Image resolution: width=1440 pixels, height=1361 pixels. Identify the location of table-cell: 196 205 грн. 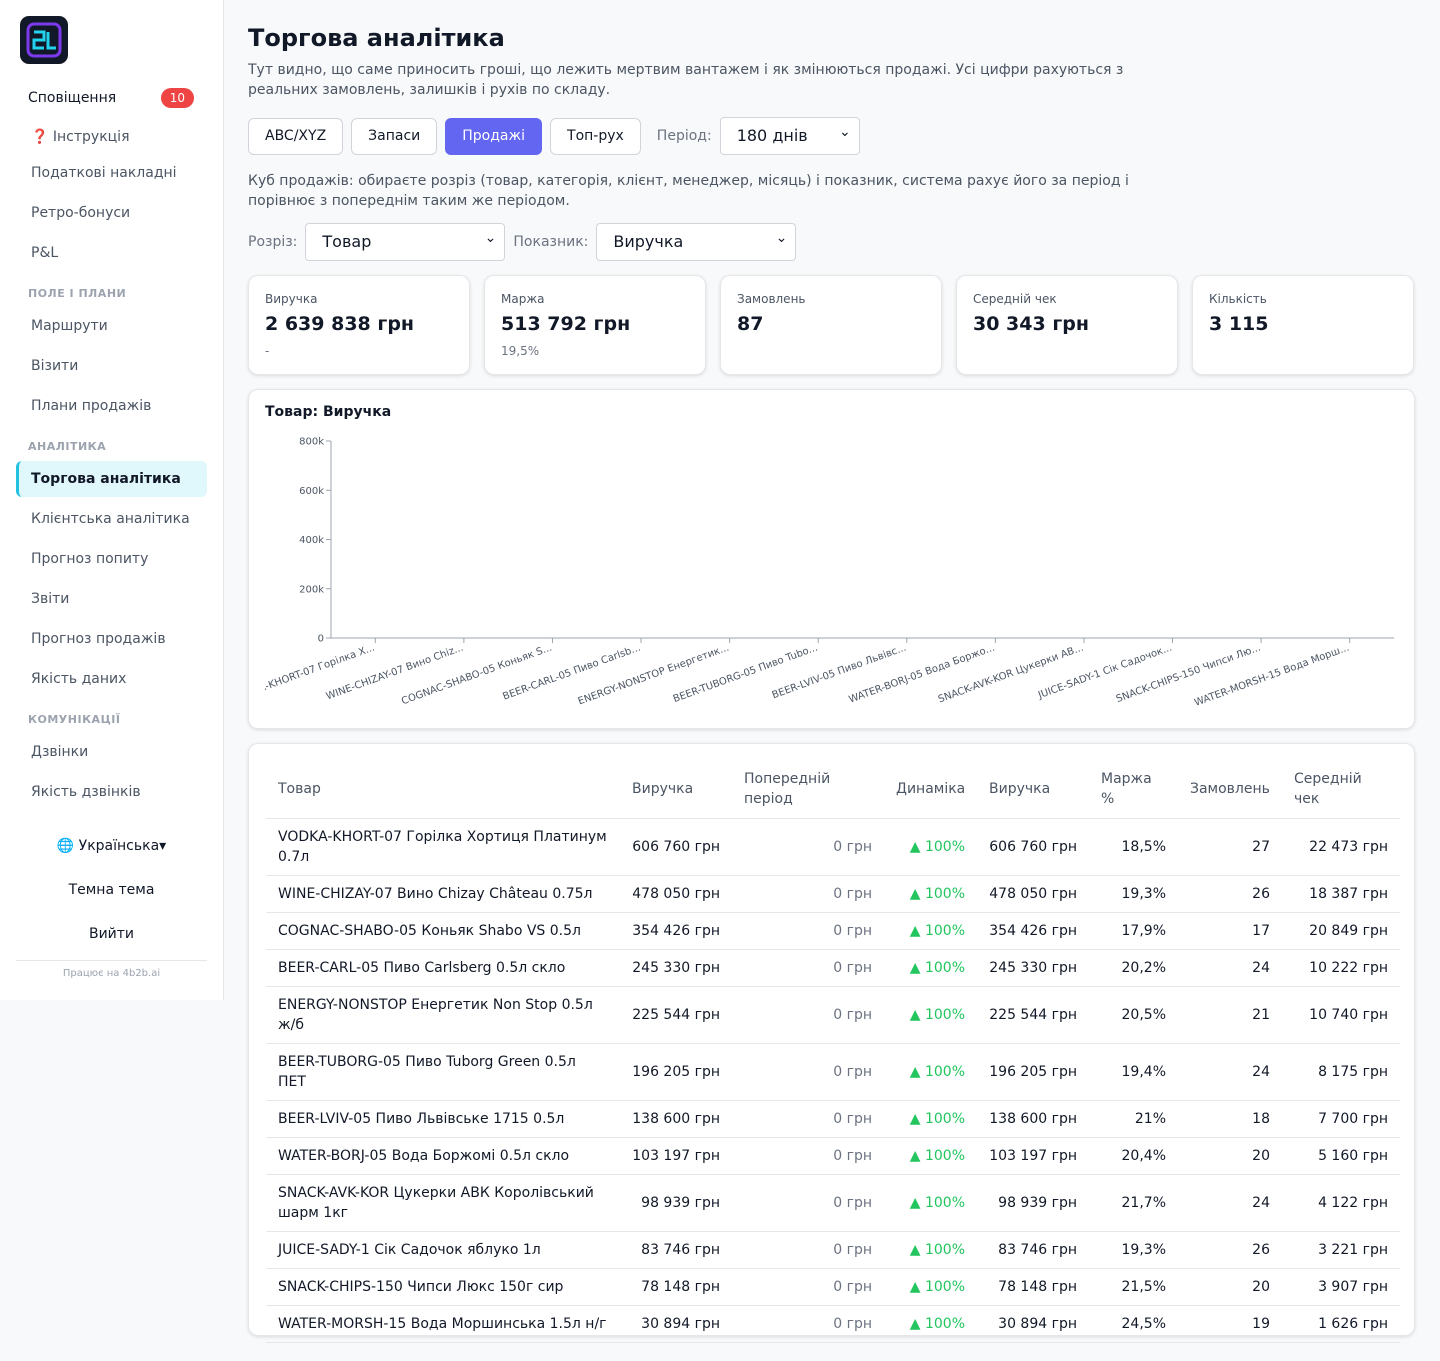
(676, 1072).